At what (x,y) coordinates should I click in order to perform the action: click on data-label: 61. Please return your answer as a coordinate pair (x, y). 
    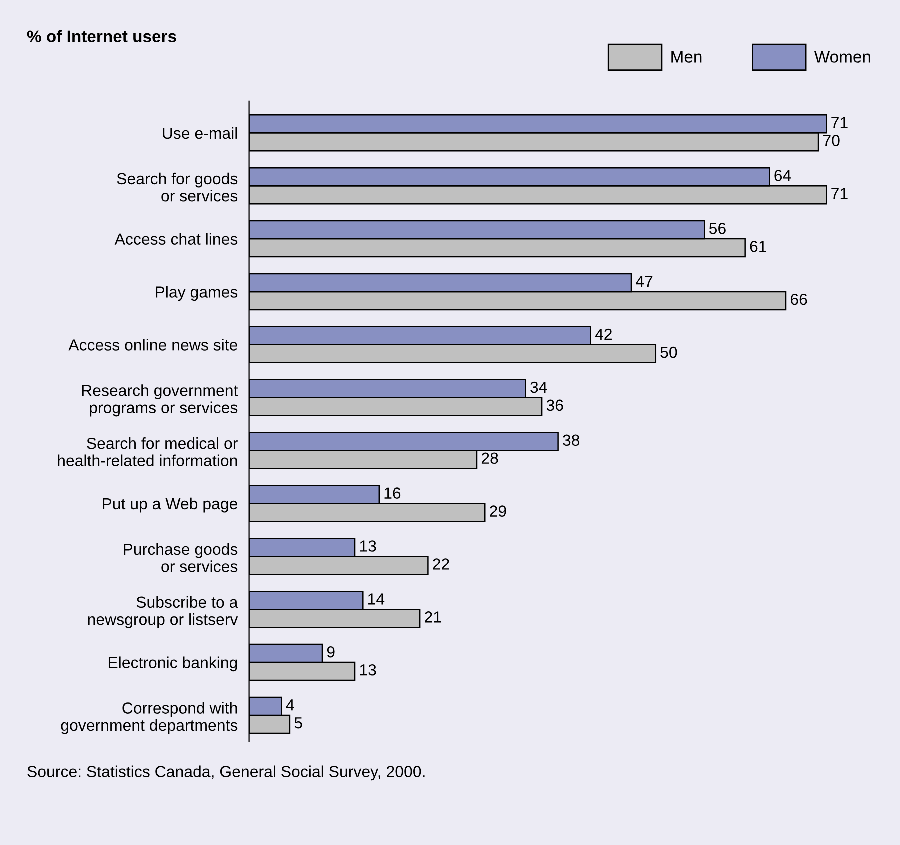
    Looking at the image, I should click on (758, 246).